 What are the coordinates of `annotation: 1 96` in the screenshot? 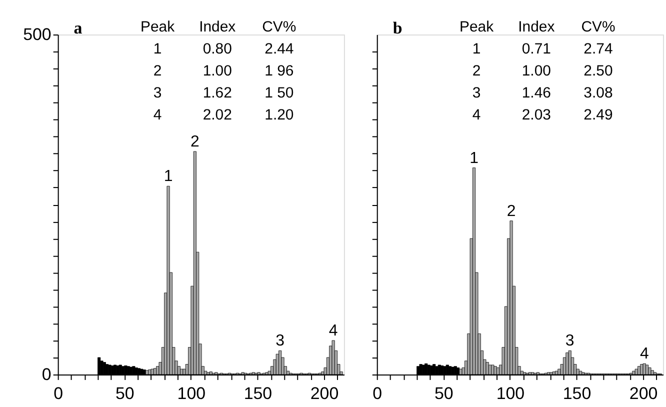 It's located at (279, 71).